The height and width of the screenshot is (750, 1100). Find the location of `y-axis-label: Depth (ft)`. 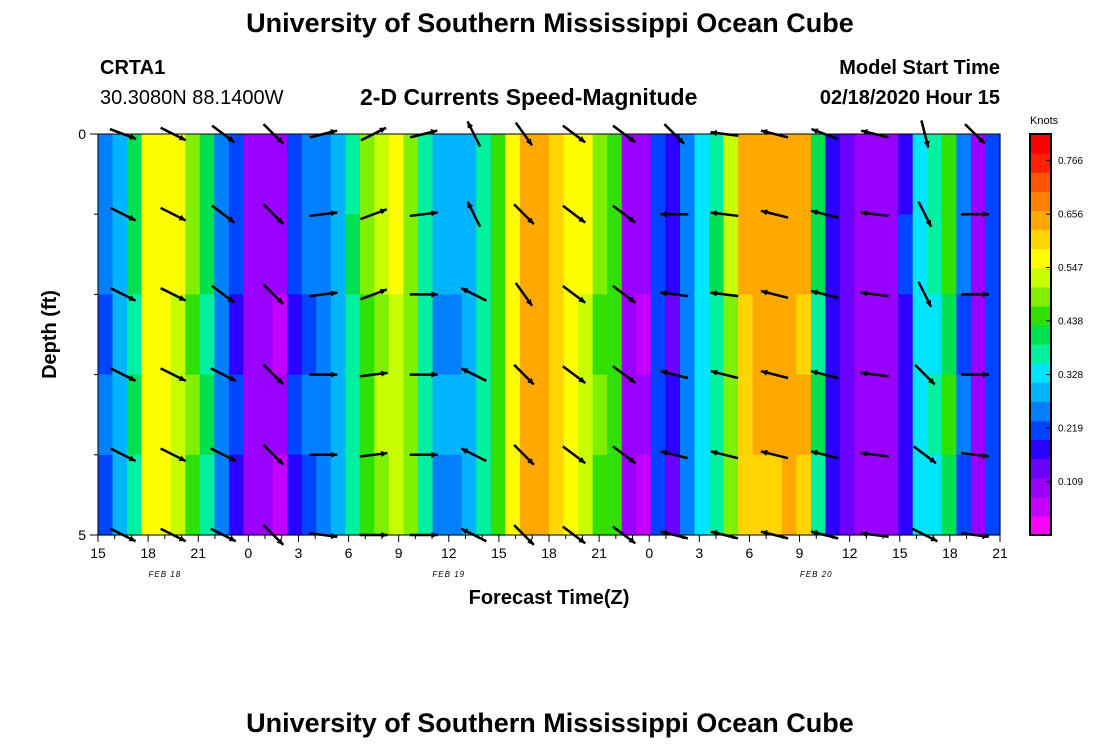

y-axis-label: Depth (ft) is located at coordinates (50, 334).